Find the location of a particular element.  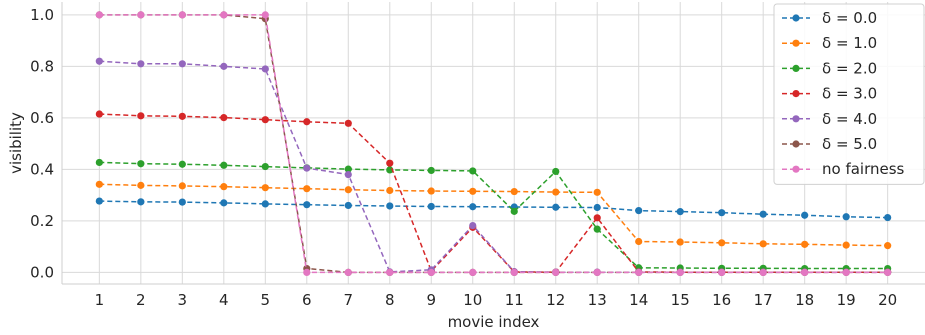

legend-label: δ = 2.0 is located at coordinates (849, 68).